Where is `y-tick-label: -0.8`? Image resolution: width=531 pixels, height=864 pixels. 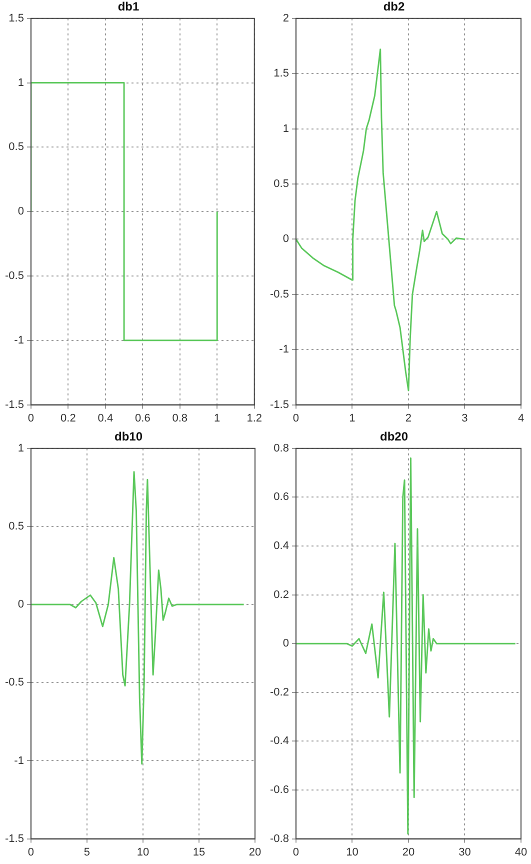 y-tick-label: -0.8 is located at coordinates (279, 838).